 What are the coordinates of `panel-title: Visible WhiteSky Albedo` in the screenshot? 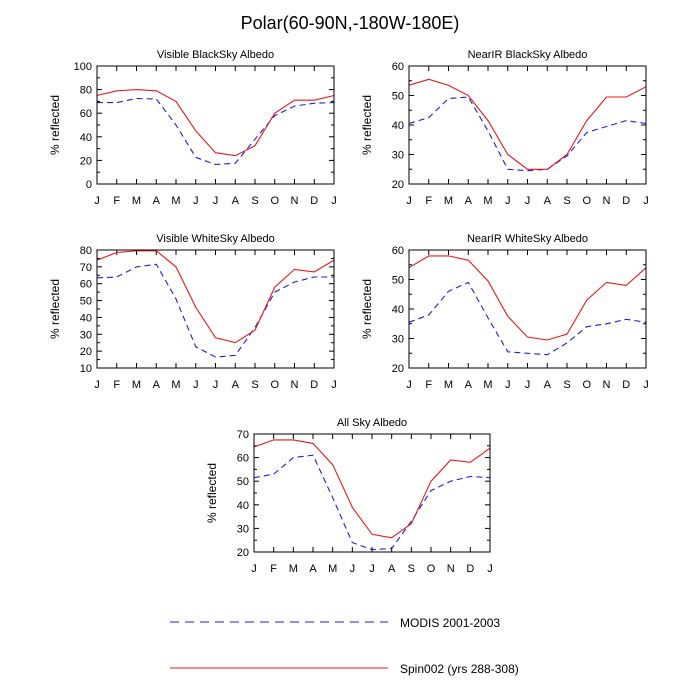 It's located at (215, 239).